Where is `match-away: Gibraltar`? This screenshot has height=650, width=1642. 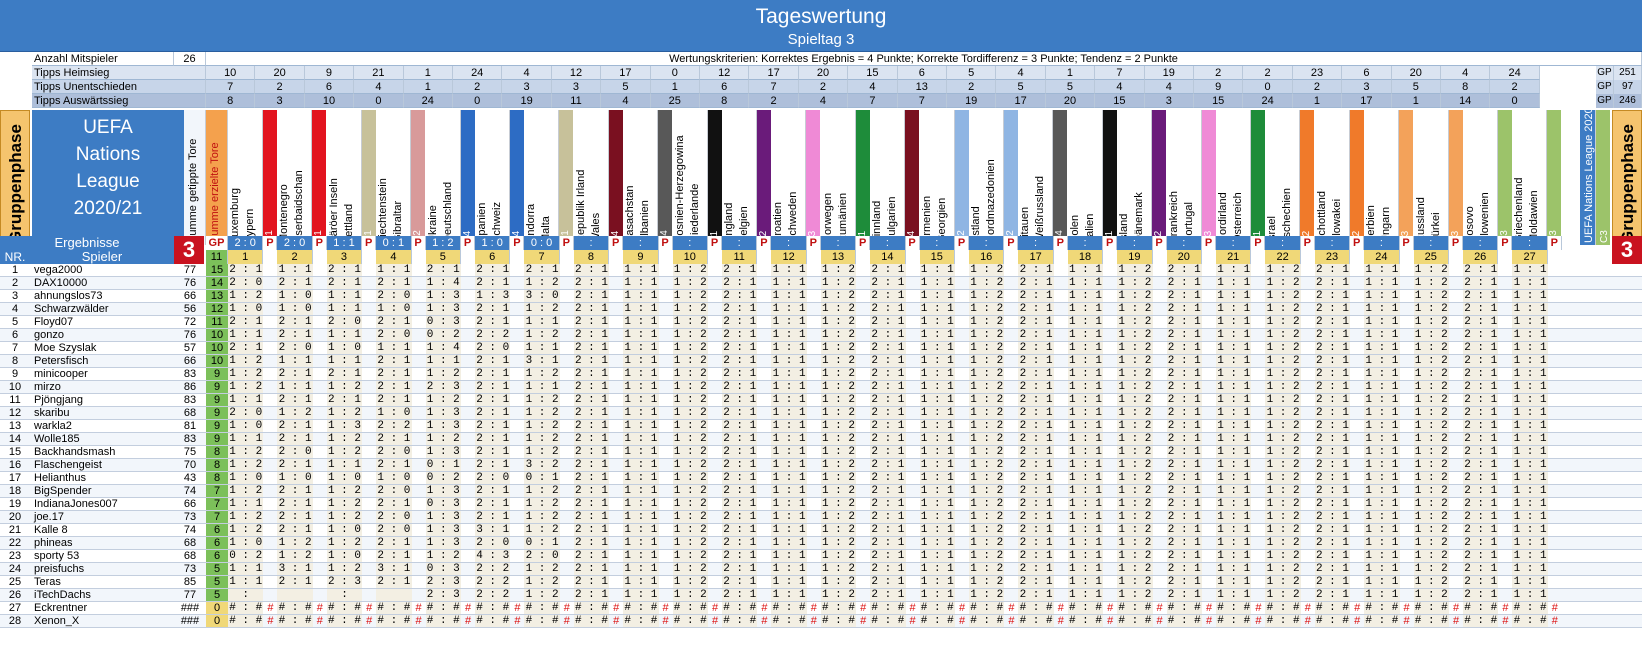 match-away: Gibraltar is located at coordinates (398, 221).